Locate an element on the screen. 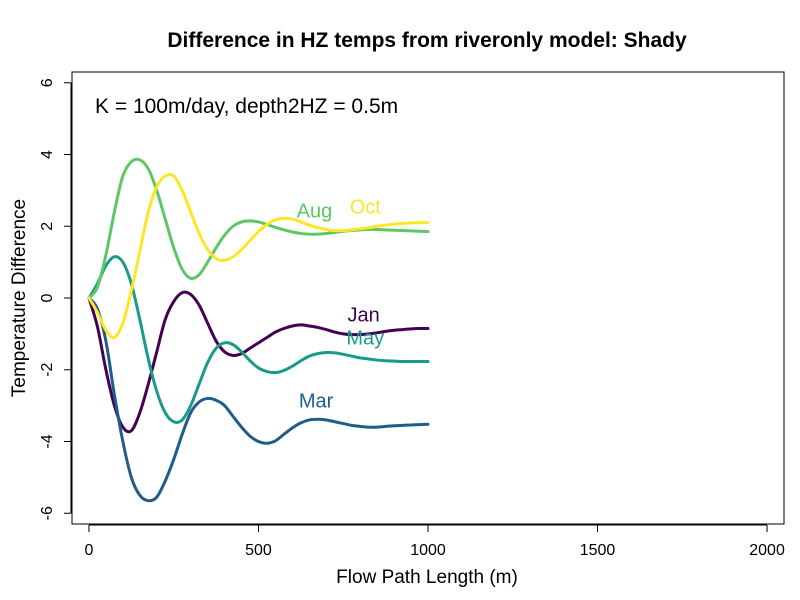  x-axis: 0 500 1000 1500 2000 is located at coordinates (434, 541).